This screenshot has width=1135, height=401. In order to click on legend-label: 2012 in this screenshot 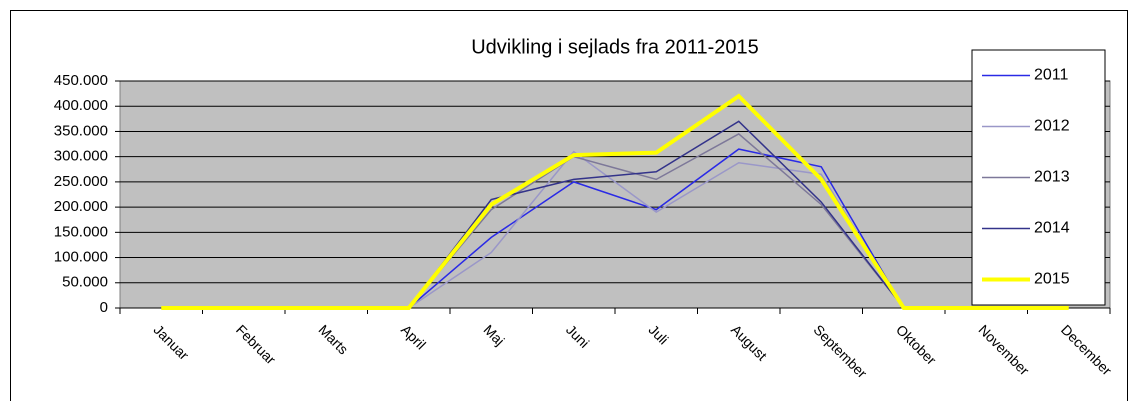, I will do `click(1052, 126)`.